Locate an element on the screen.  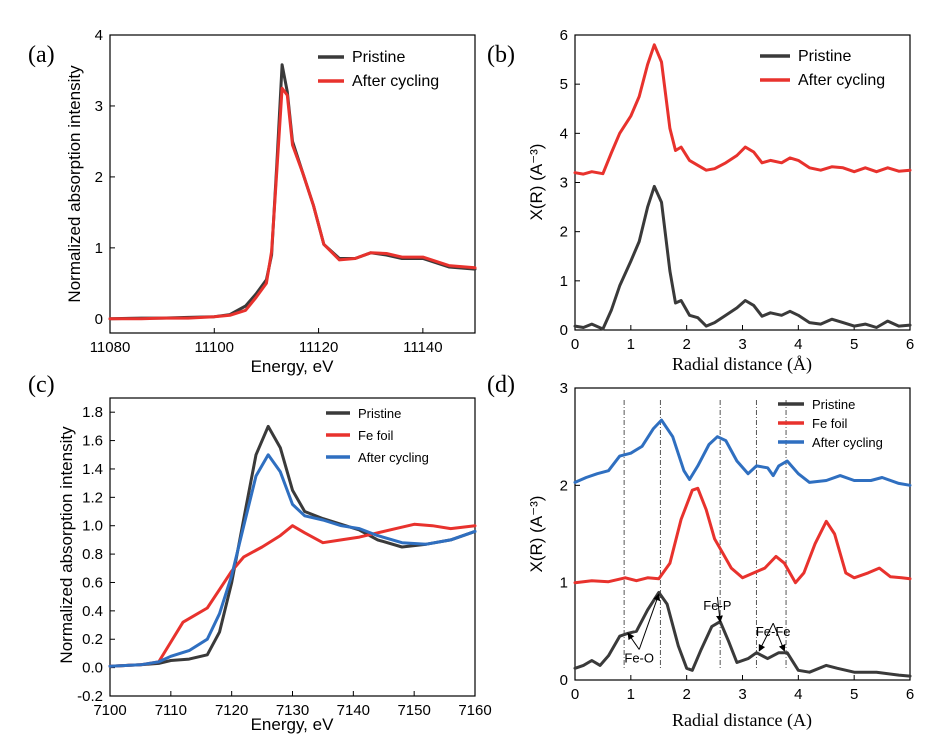
legend: Pristine Fe foil After cycling is located at coordinates (377, 435).